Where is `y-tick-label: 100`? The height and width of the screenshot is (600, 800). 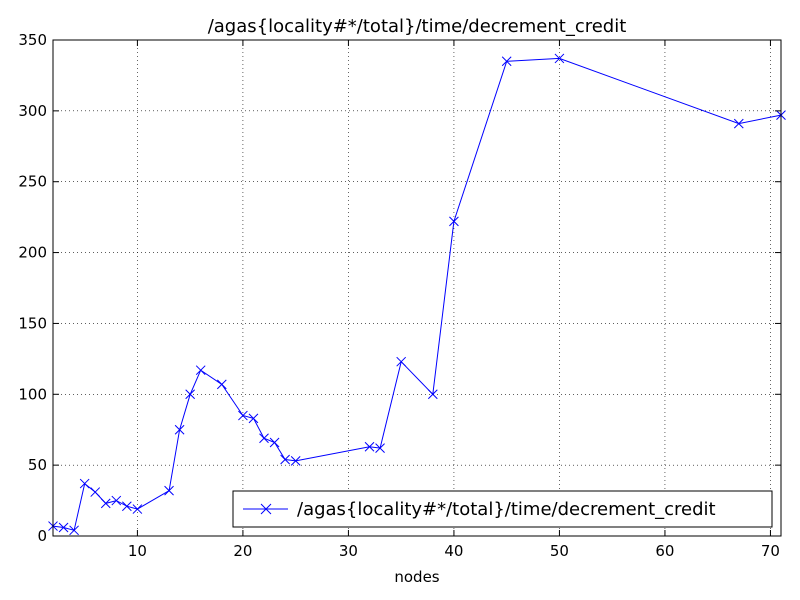
y-tick-label: 100 is located at coordinates (32, 394).